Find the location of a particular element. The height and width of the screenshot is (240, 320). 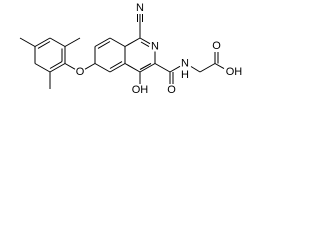

atom-label: H is located at coordinates (185, 75).